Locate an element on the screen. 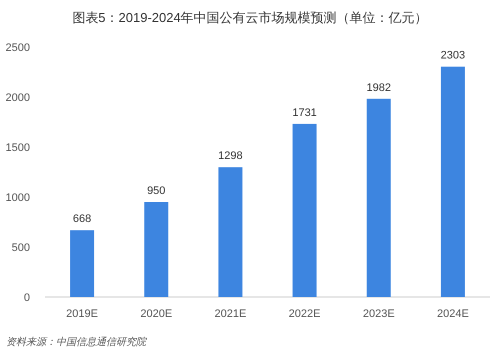 This screenshot has height=362, width=500. x-tick-label: 2024E is located at coordinates (453, 314).